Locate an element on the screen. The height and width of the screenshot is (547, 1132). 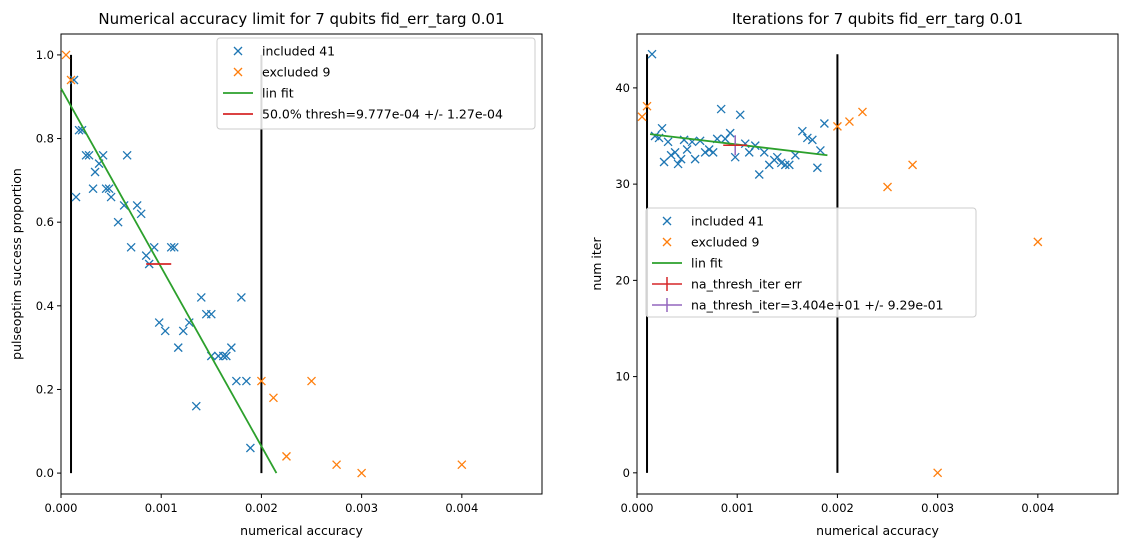
lin-fit-line is located at coordinates (169, 280).